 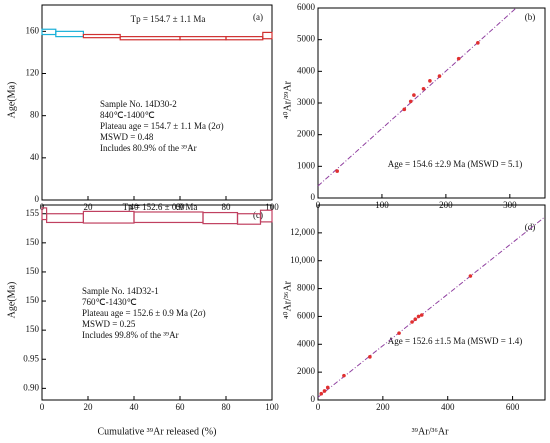 I want to click on y-tick-label: 0.90, so click(x=31, y=387).